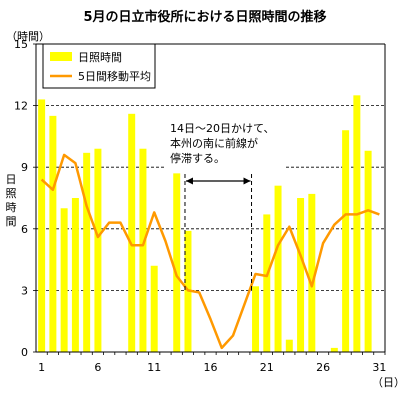 The width and height of the screenshot is (400, 400). I want to click on annotation-span-arrow, so click(218, 232).